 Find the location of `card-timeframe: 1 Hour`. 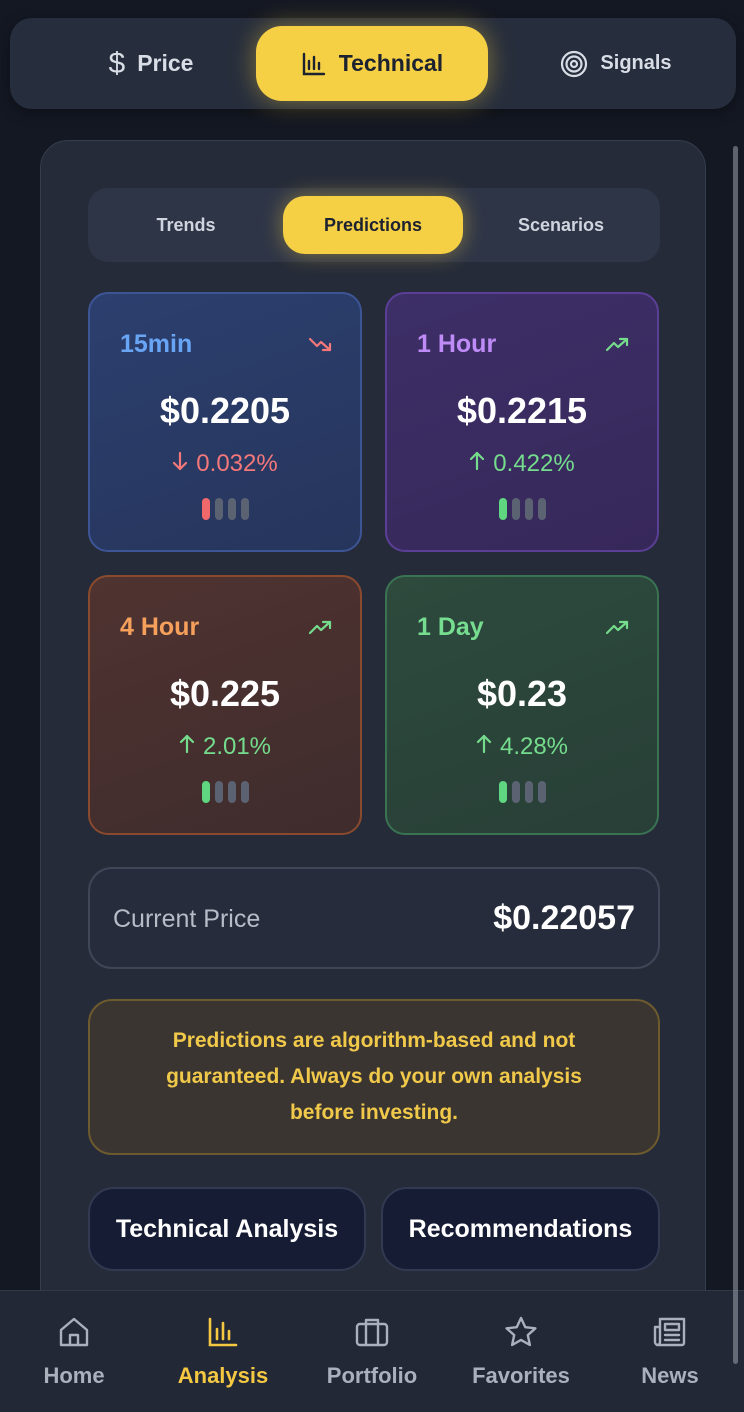

card-timeframe: 1 Hour is located at coordinates (457, 344).